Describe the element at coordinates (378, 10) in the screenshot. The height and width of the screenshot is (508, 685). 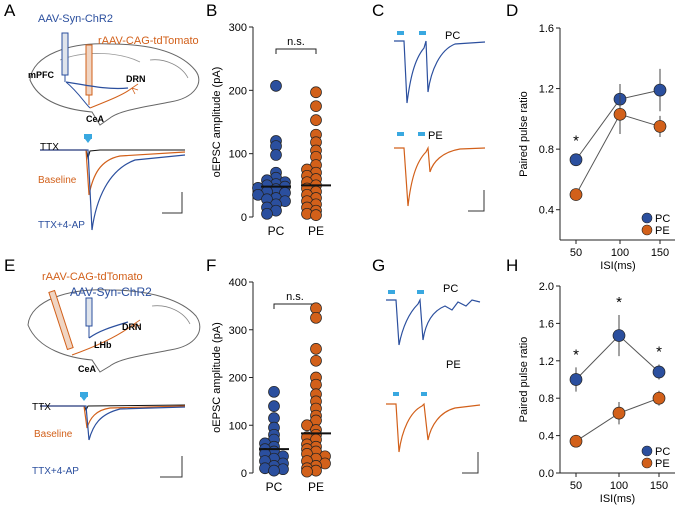
I see `panel-letter-c: C` at that location.